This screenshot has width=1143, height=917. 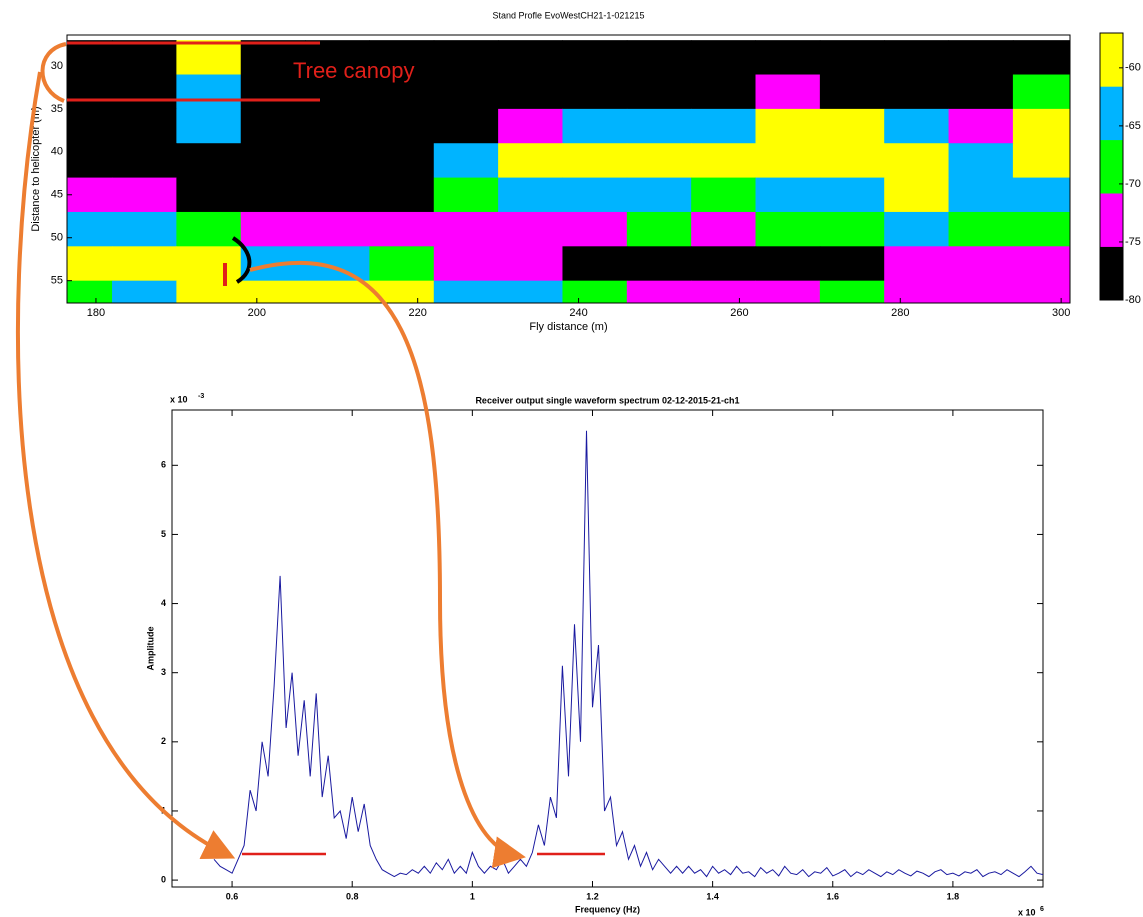 I want to click on x-axis-label: Fly distance (m), so click(x=568, y=327).